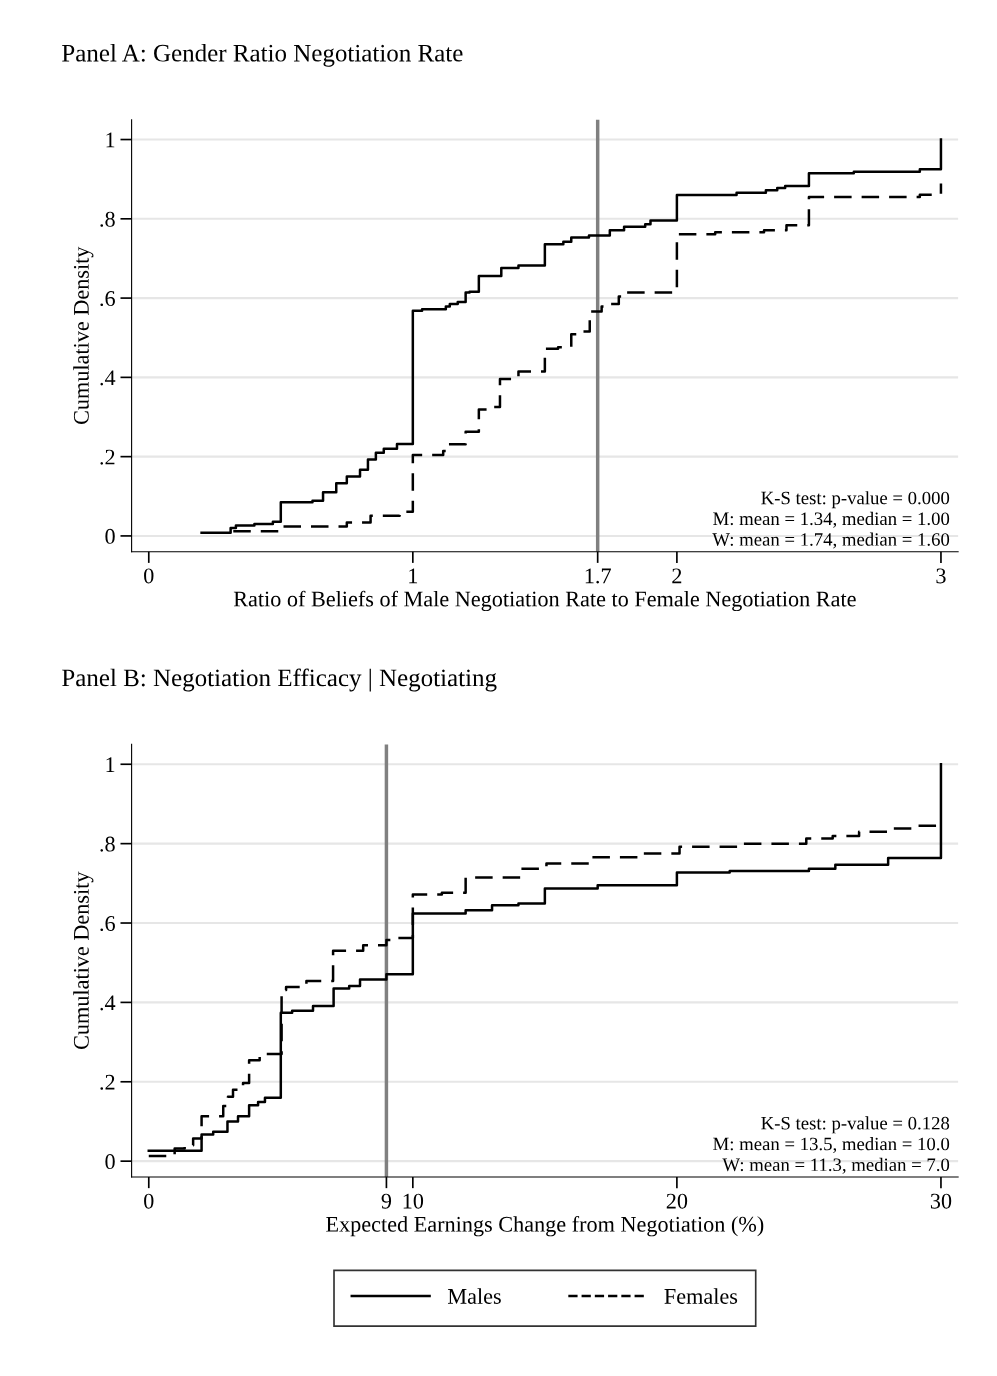 Image resolution: width=997 pixels, height=1376 pixels. Describe the element at coordinates (677, 576) in the screenshot. I see `x-tick-label: 2` at that location.